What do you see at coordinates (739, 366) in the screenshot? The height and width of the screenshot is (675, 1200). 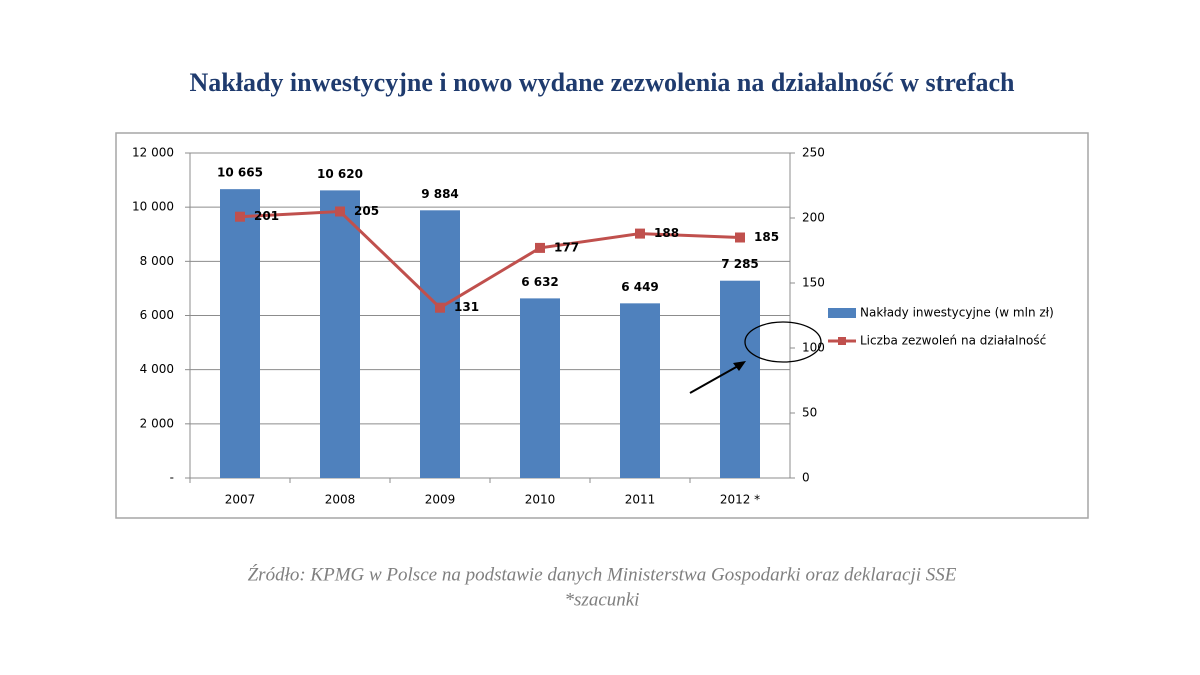 I see `annotation-arrowhead` at bounding box center [739, 366].